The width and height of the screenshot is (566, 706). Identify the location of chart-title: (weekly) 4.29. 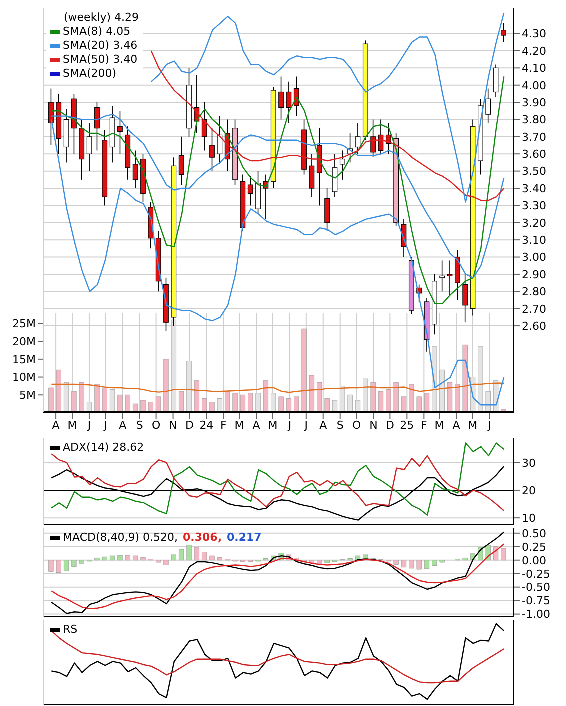
(101, 18).